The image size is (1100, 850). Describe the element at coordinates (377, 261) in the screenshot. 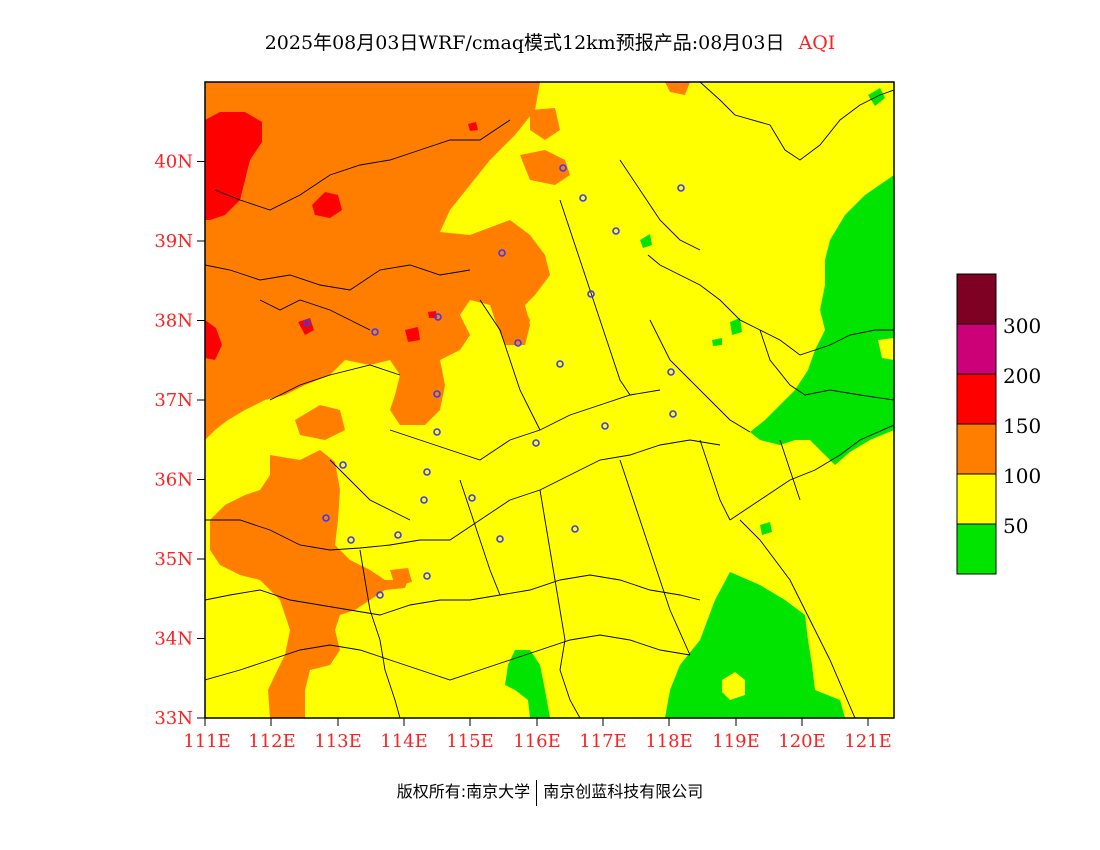

I see `aqi-band-100-150-west` at that location.